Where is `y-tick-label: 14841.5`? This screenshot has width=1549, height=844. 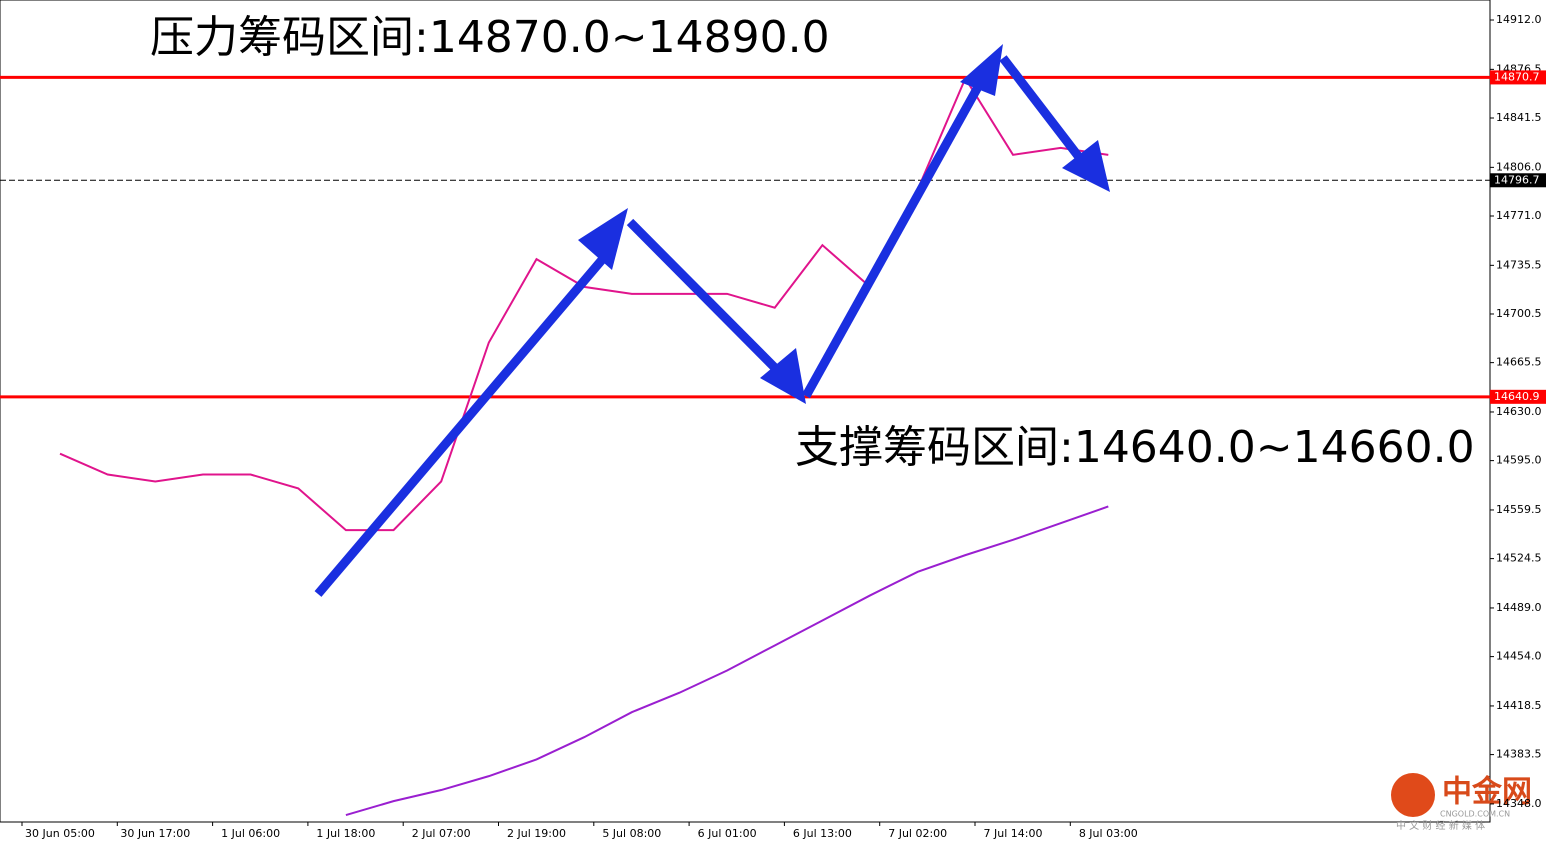 y-tick-label: 14841.5 is located at coordinates (1519, 117).